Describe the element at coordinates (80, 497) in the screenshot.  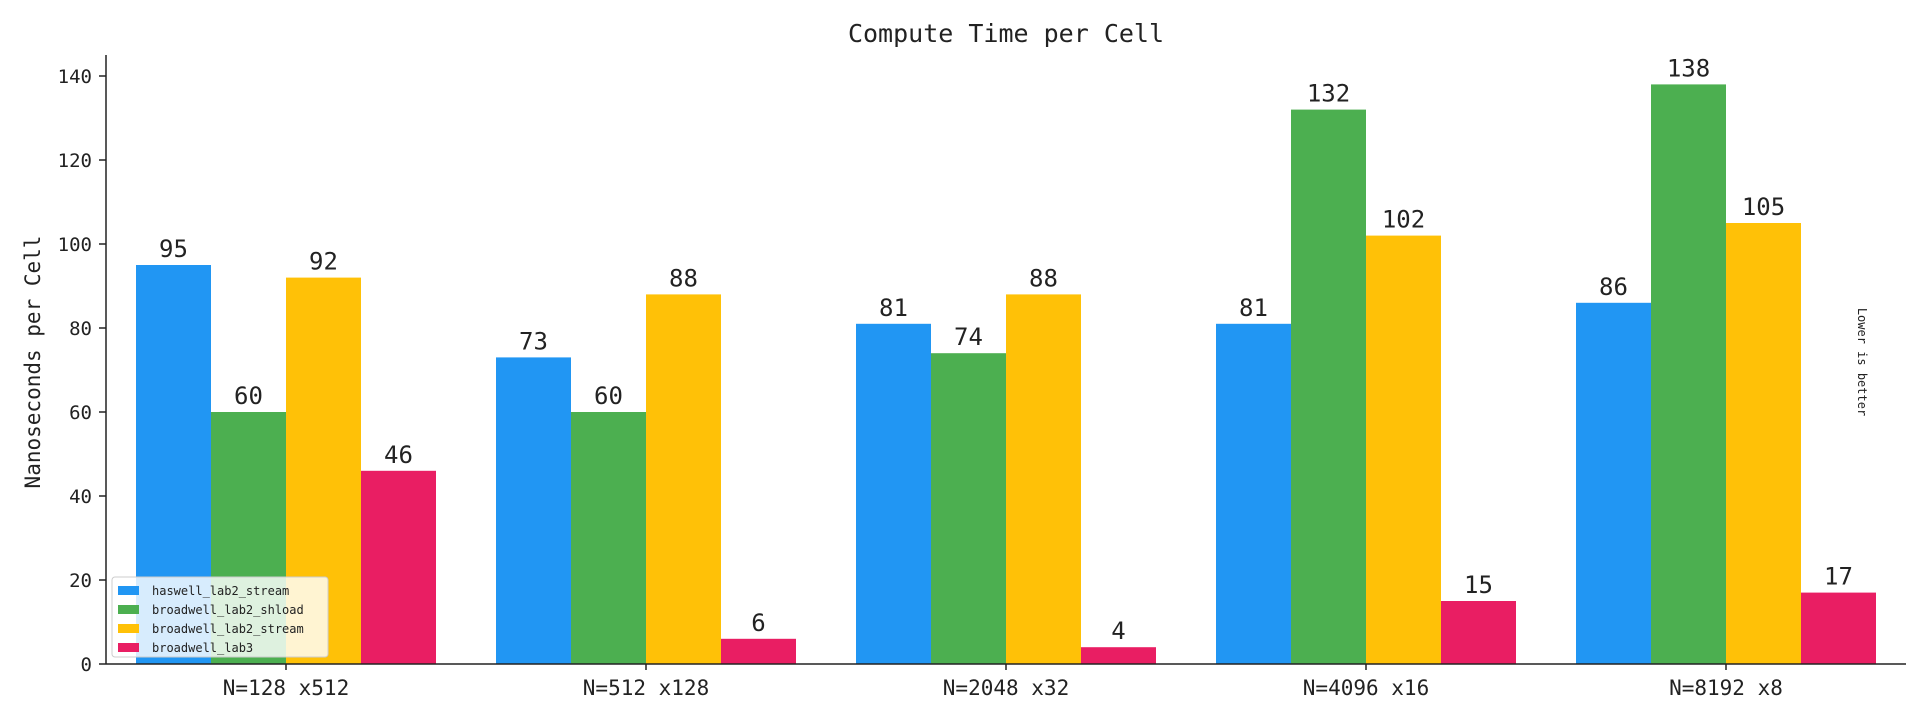
I see `y-tick-label: 40` at that location.